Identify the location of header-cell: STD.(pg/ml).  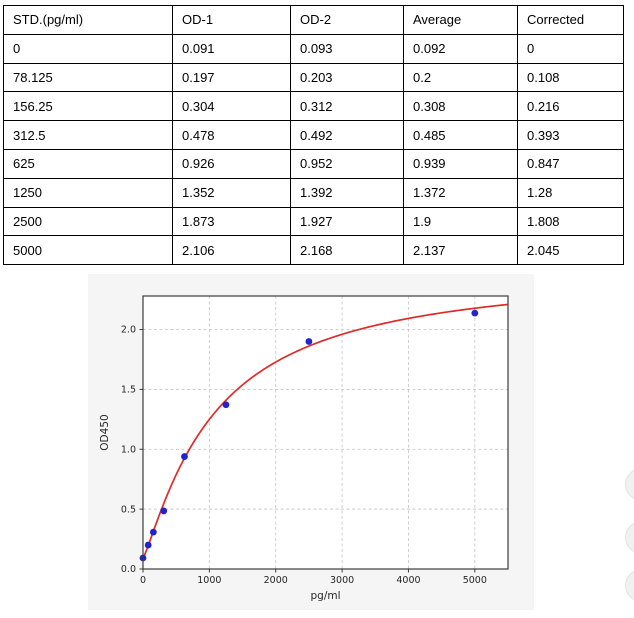
(88, 20).